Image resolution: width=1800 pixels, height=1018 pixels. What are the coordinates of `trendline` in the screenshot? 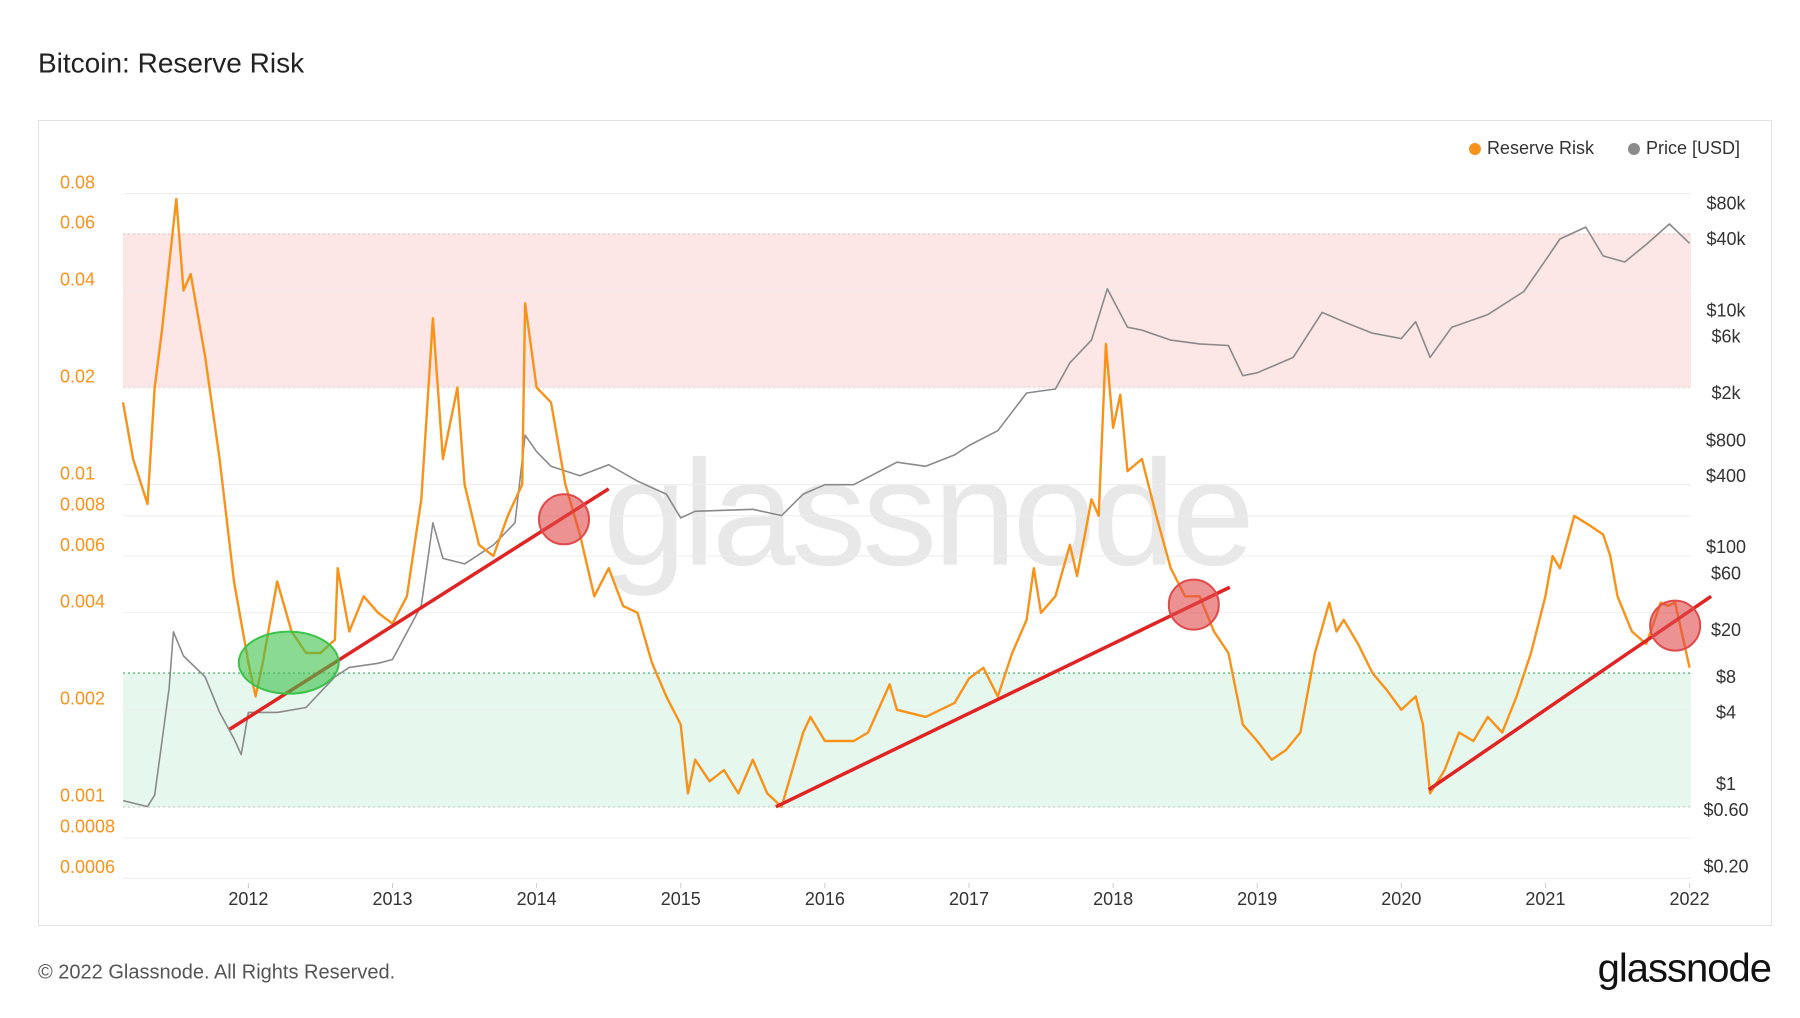 It's located at (1003, 697).